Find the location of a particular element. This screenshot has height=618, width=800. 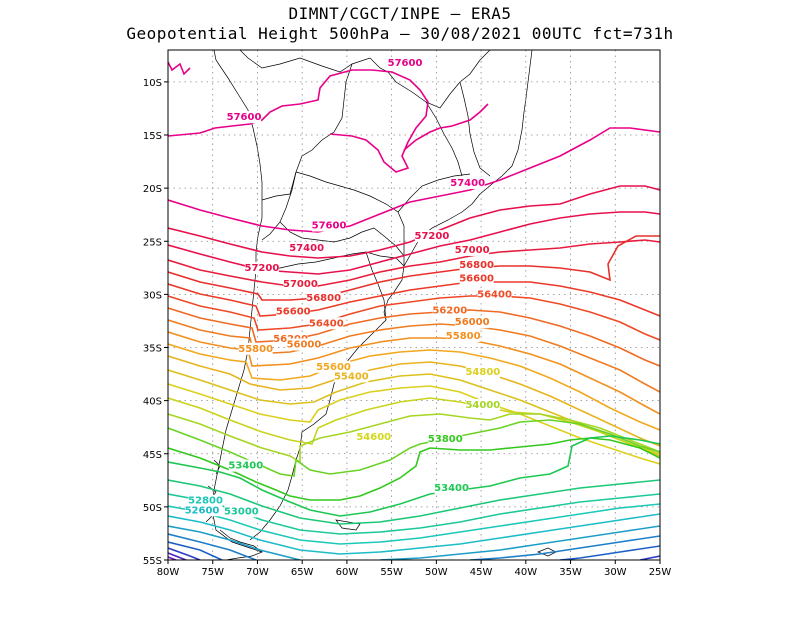

y-tick-label: 35S is located at coordinates (152, 349).